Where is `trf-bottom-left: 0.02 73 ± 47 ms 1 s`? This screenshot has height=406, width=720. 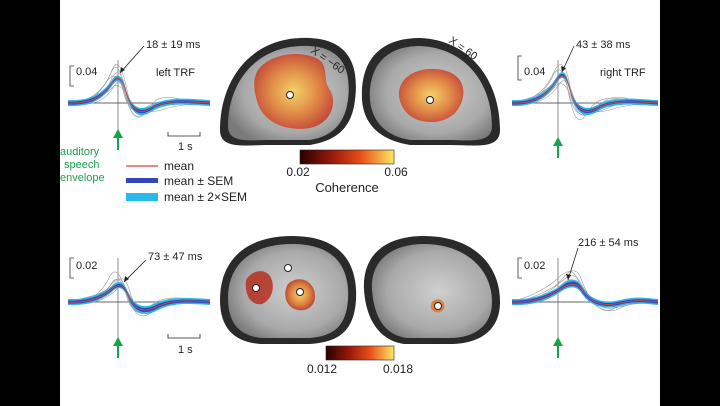
trf-bottom-left: 0.02 73 ± 47 ms 1 s is located at coordinates (139, 304).